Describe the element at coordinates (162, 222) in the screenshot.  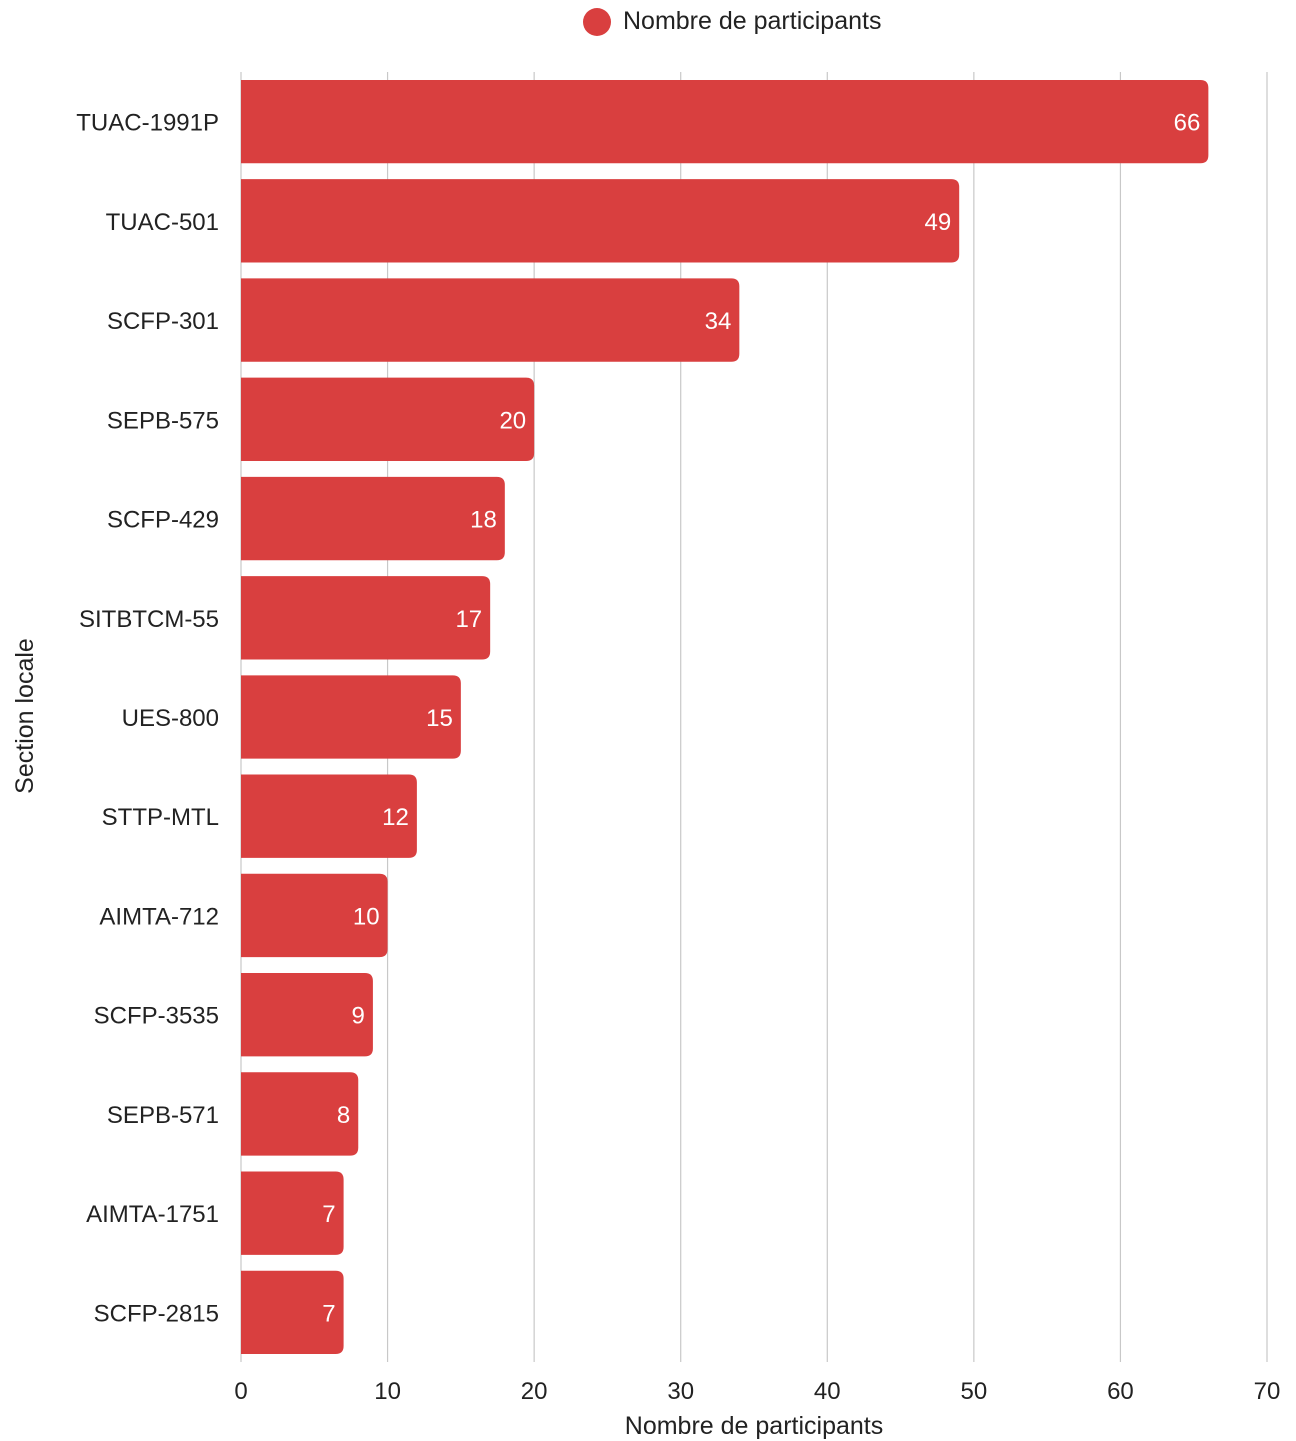
I see `category-label: TUAC-501` at that location.